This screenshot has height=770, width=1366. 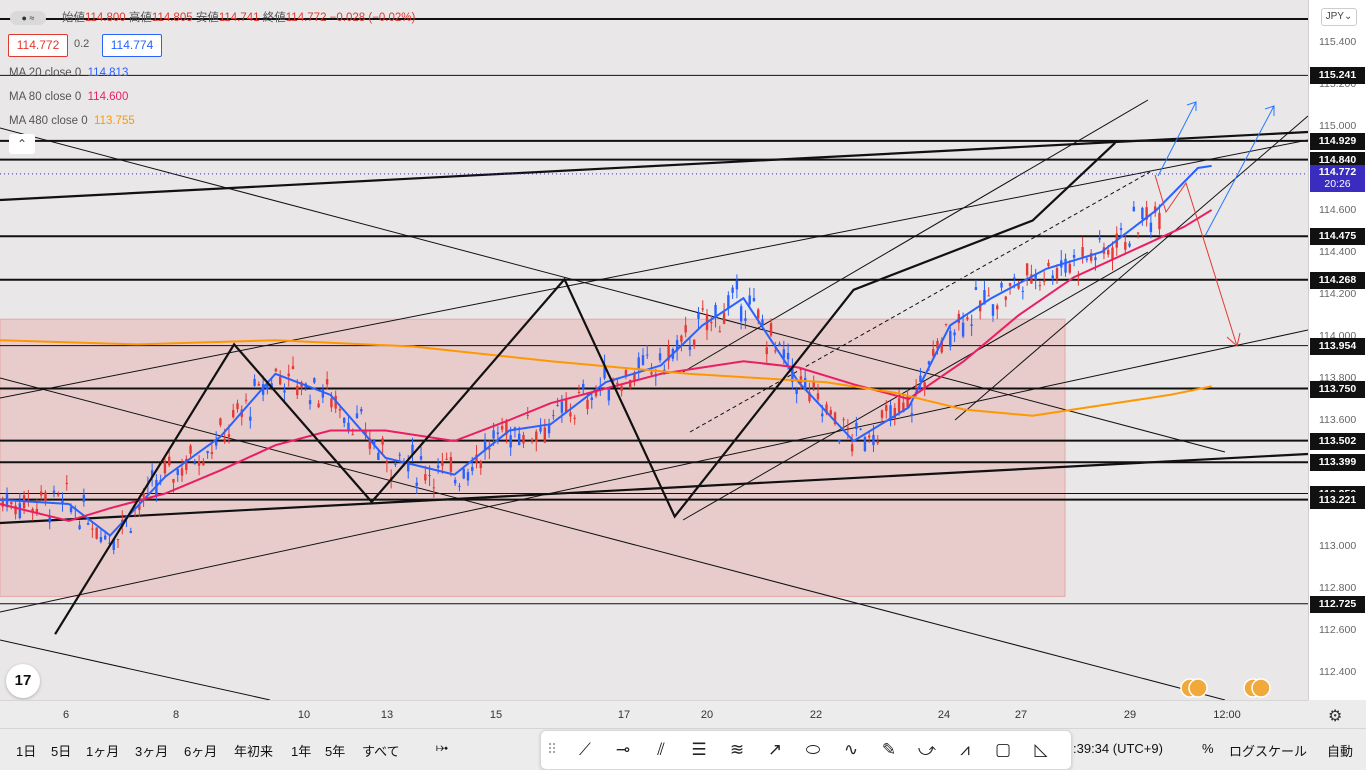 I want to click on ellipse-tool-icon: ⬭, so click(x=813, y=749).